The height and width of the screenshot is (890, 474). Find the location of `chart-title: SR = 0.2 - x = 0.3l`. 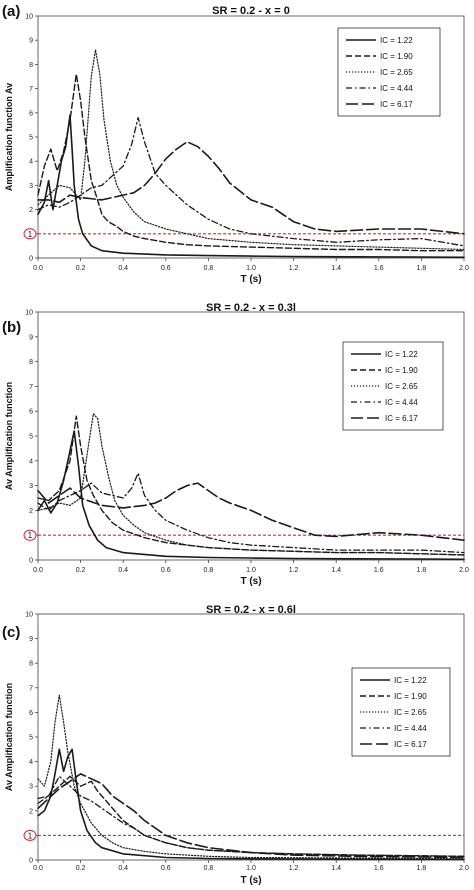

chart-title: SR = 0.2 - x = 0.3l is located at coordinates (251, 308).